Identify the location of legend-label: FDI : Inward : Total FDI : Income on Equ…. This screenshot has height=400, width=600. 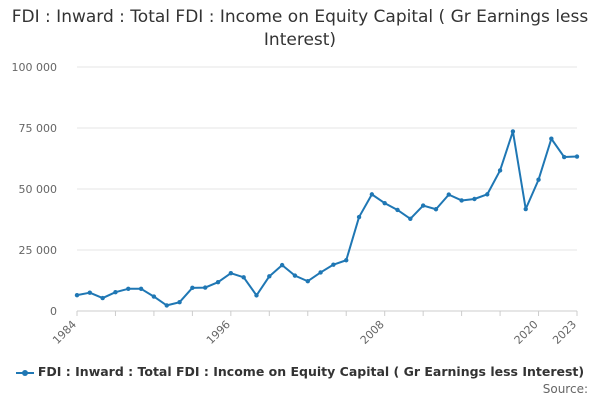
(311, 371).